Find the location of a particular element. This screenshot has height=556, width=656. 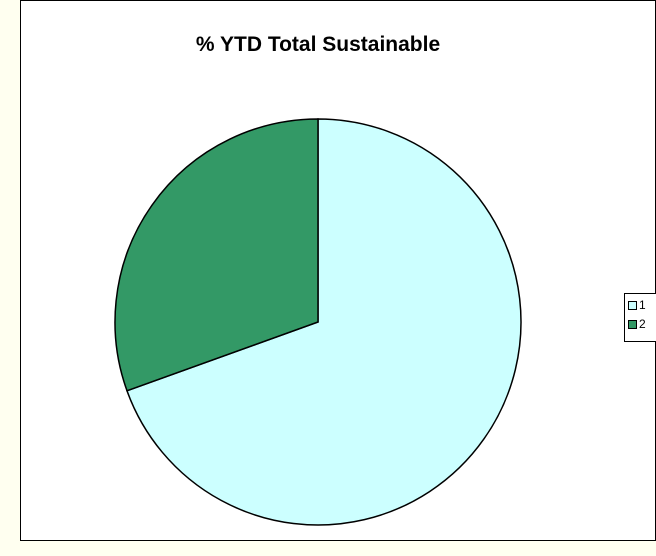

legend-item: 2 is located at coordinates (637, 324).